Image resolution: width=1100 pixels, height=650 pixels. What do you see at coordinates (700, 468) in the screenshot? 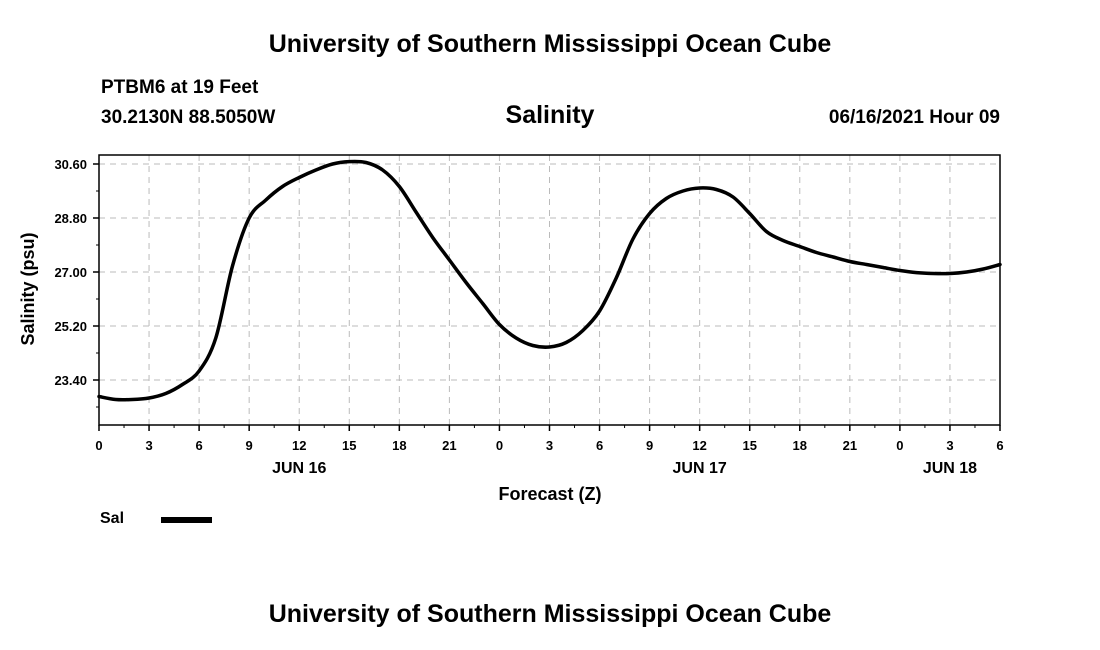
I see `x-date-label: JUN 17` at bounding box center [700, 468].